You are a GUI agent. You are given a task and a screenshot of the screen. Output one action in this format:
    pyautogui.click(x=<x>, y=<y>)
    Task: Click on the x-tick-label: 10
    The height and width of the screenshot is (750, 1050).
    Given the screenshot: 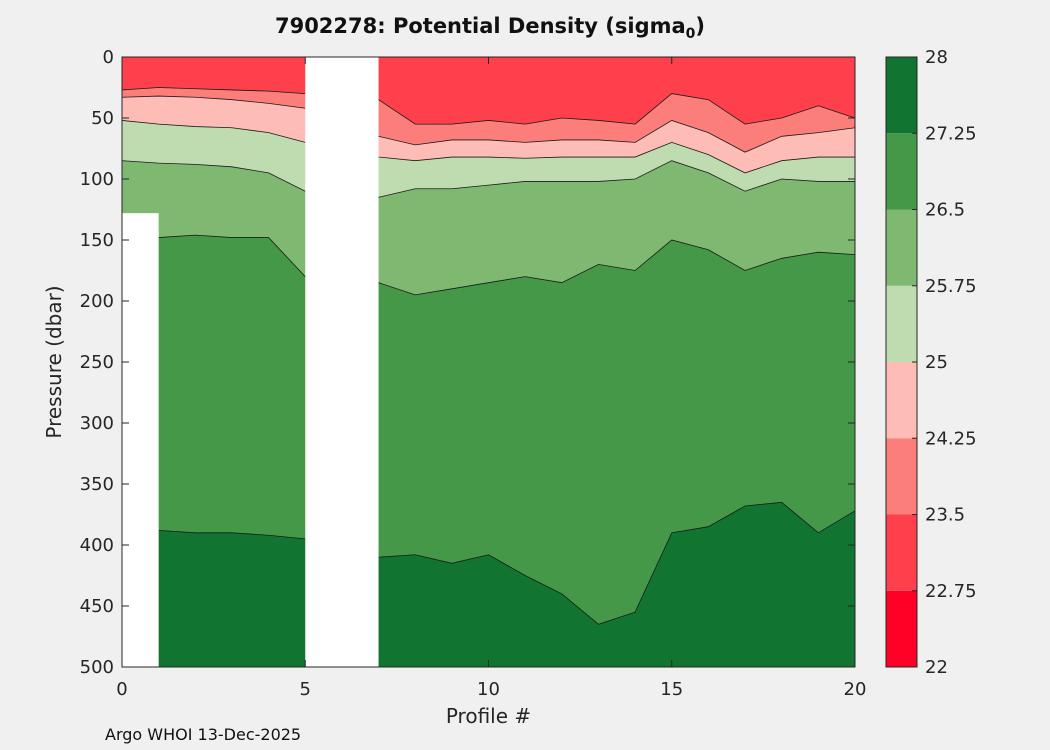 What is the action you would take?
    pyautogui.click(x=488, y=689)
    